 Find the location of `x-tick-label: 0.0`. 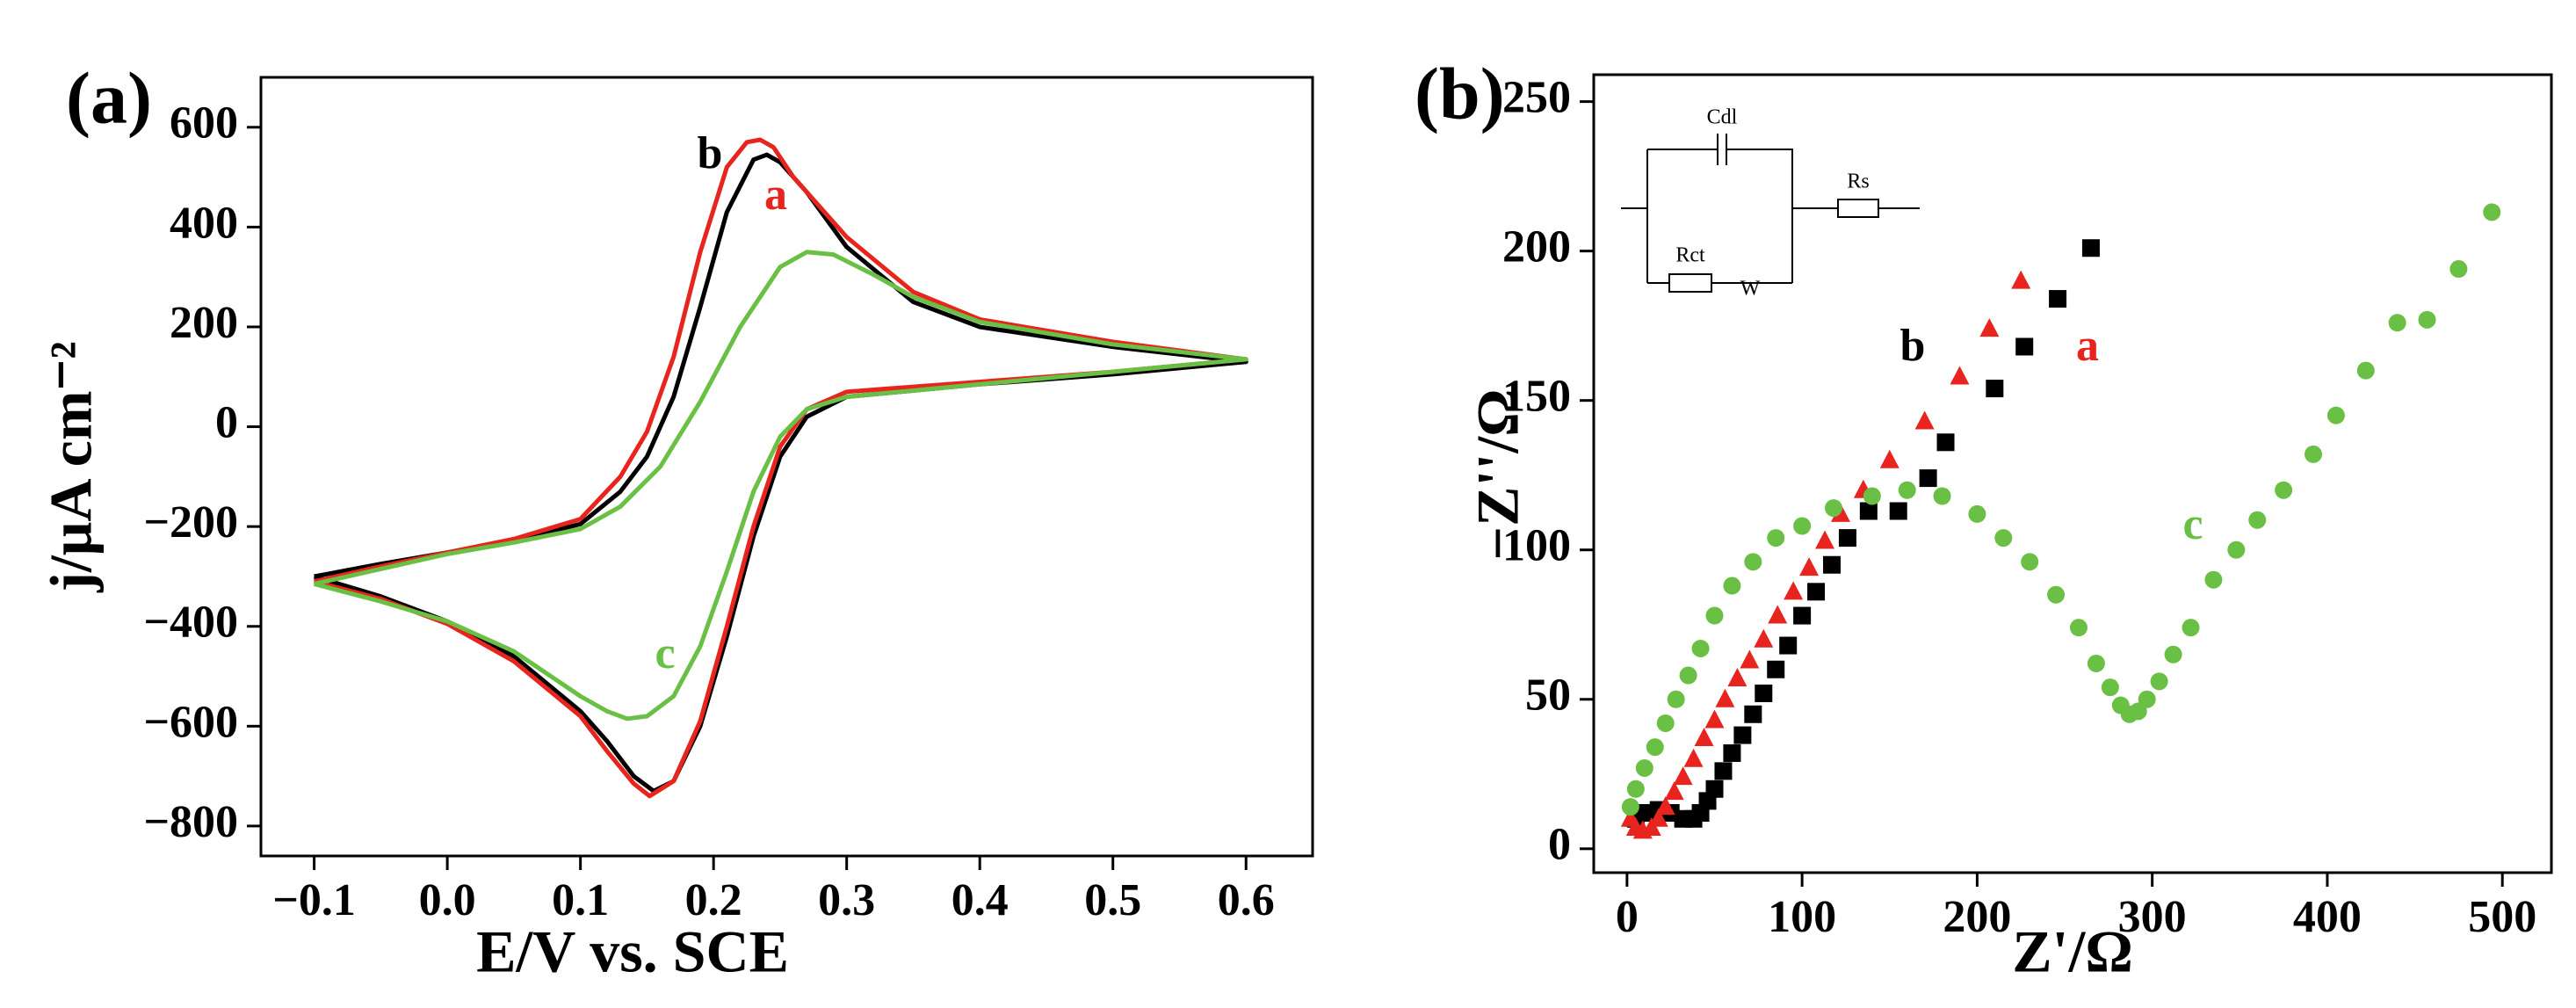

x-tick-label: 0.0 is located at coordinates (447, 900).